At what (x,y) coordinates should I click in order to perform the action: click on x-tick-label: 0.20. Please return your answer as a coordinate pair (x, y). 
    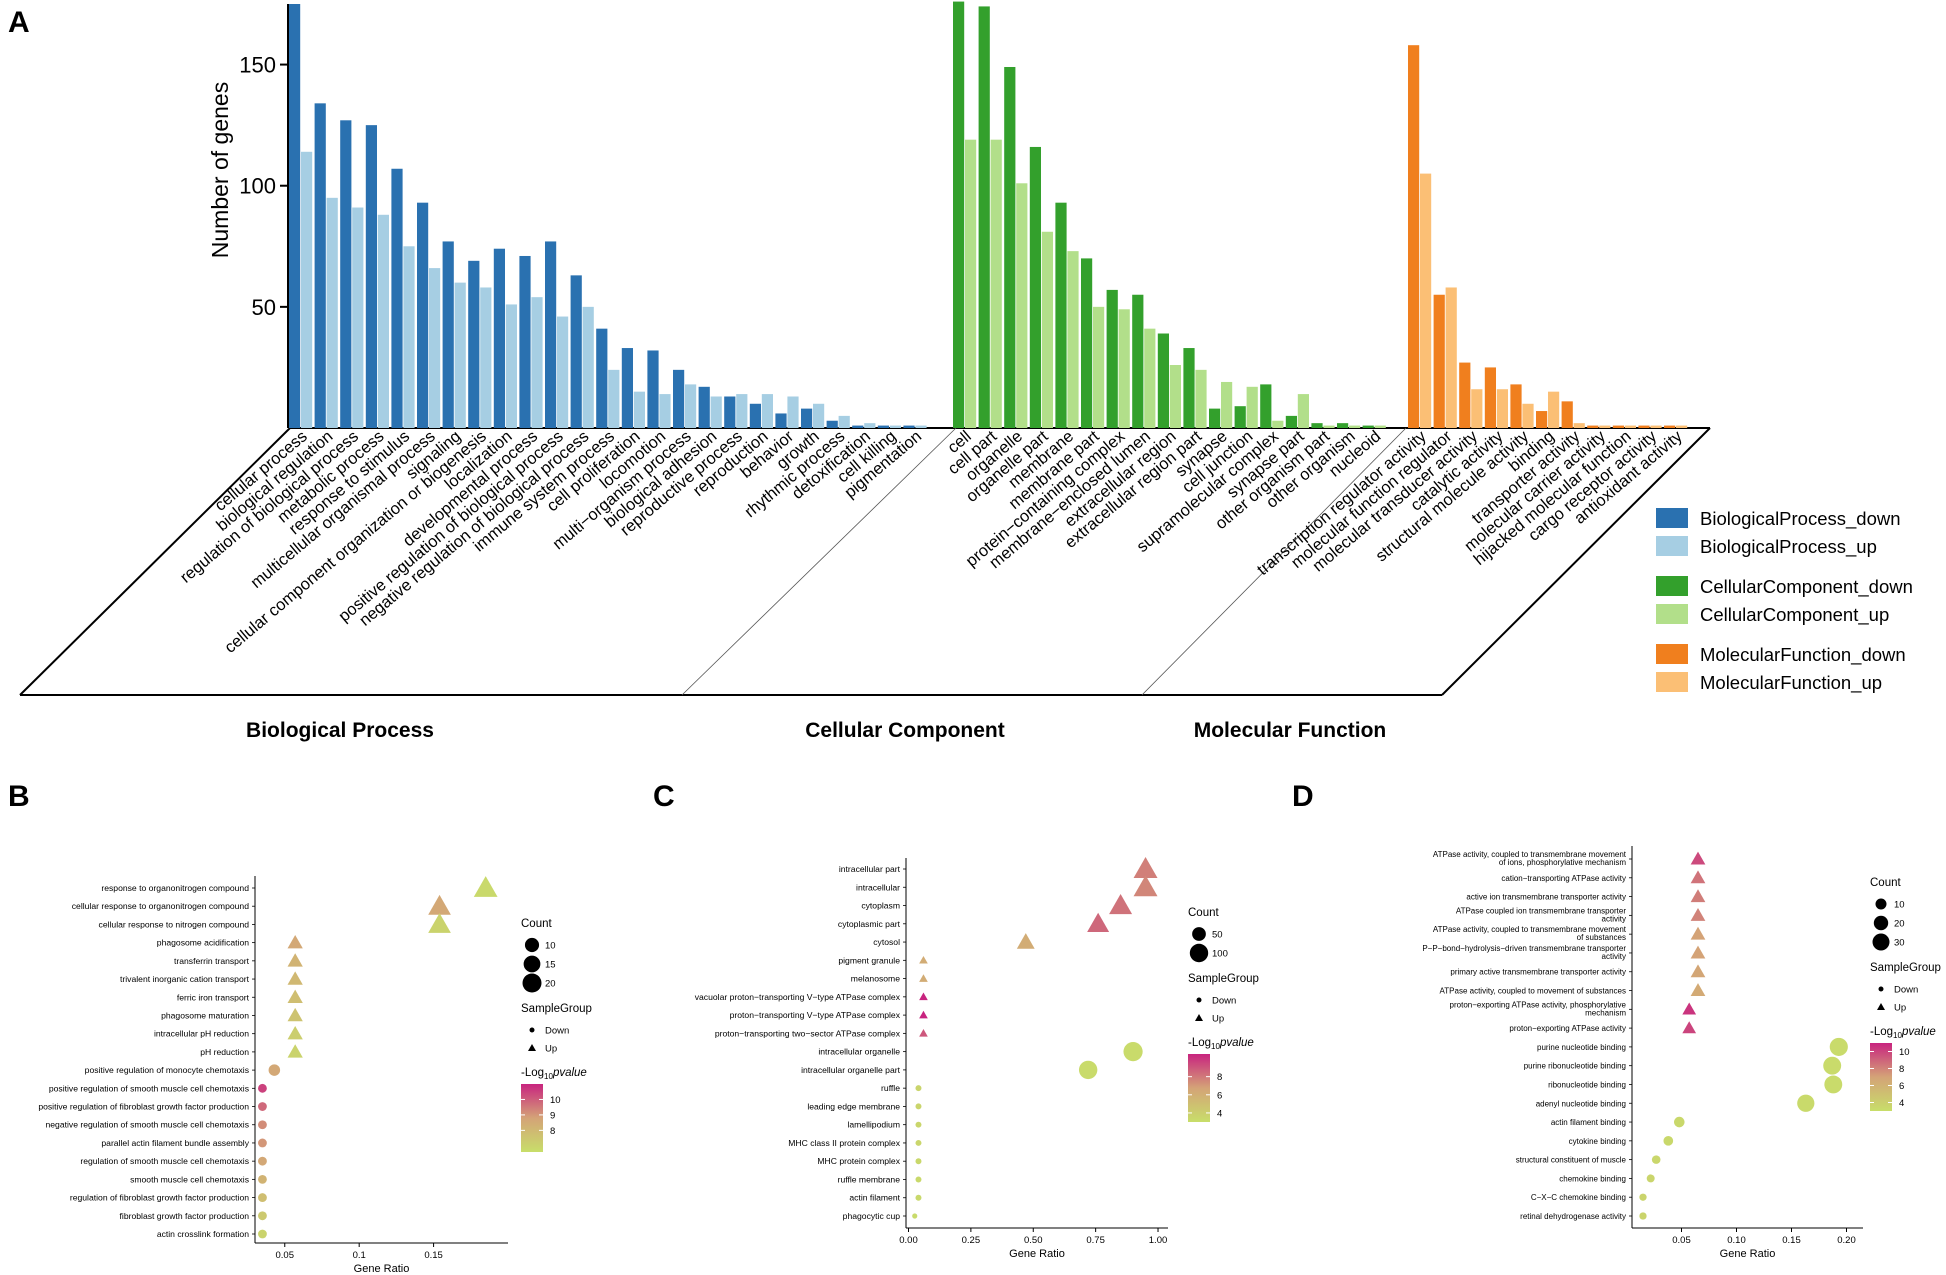
    Looking at the image, I should click on (1846, 1240).